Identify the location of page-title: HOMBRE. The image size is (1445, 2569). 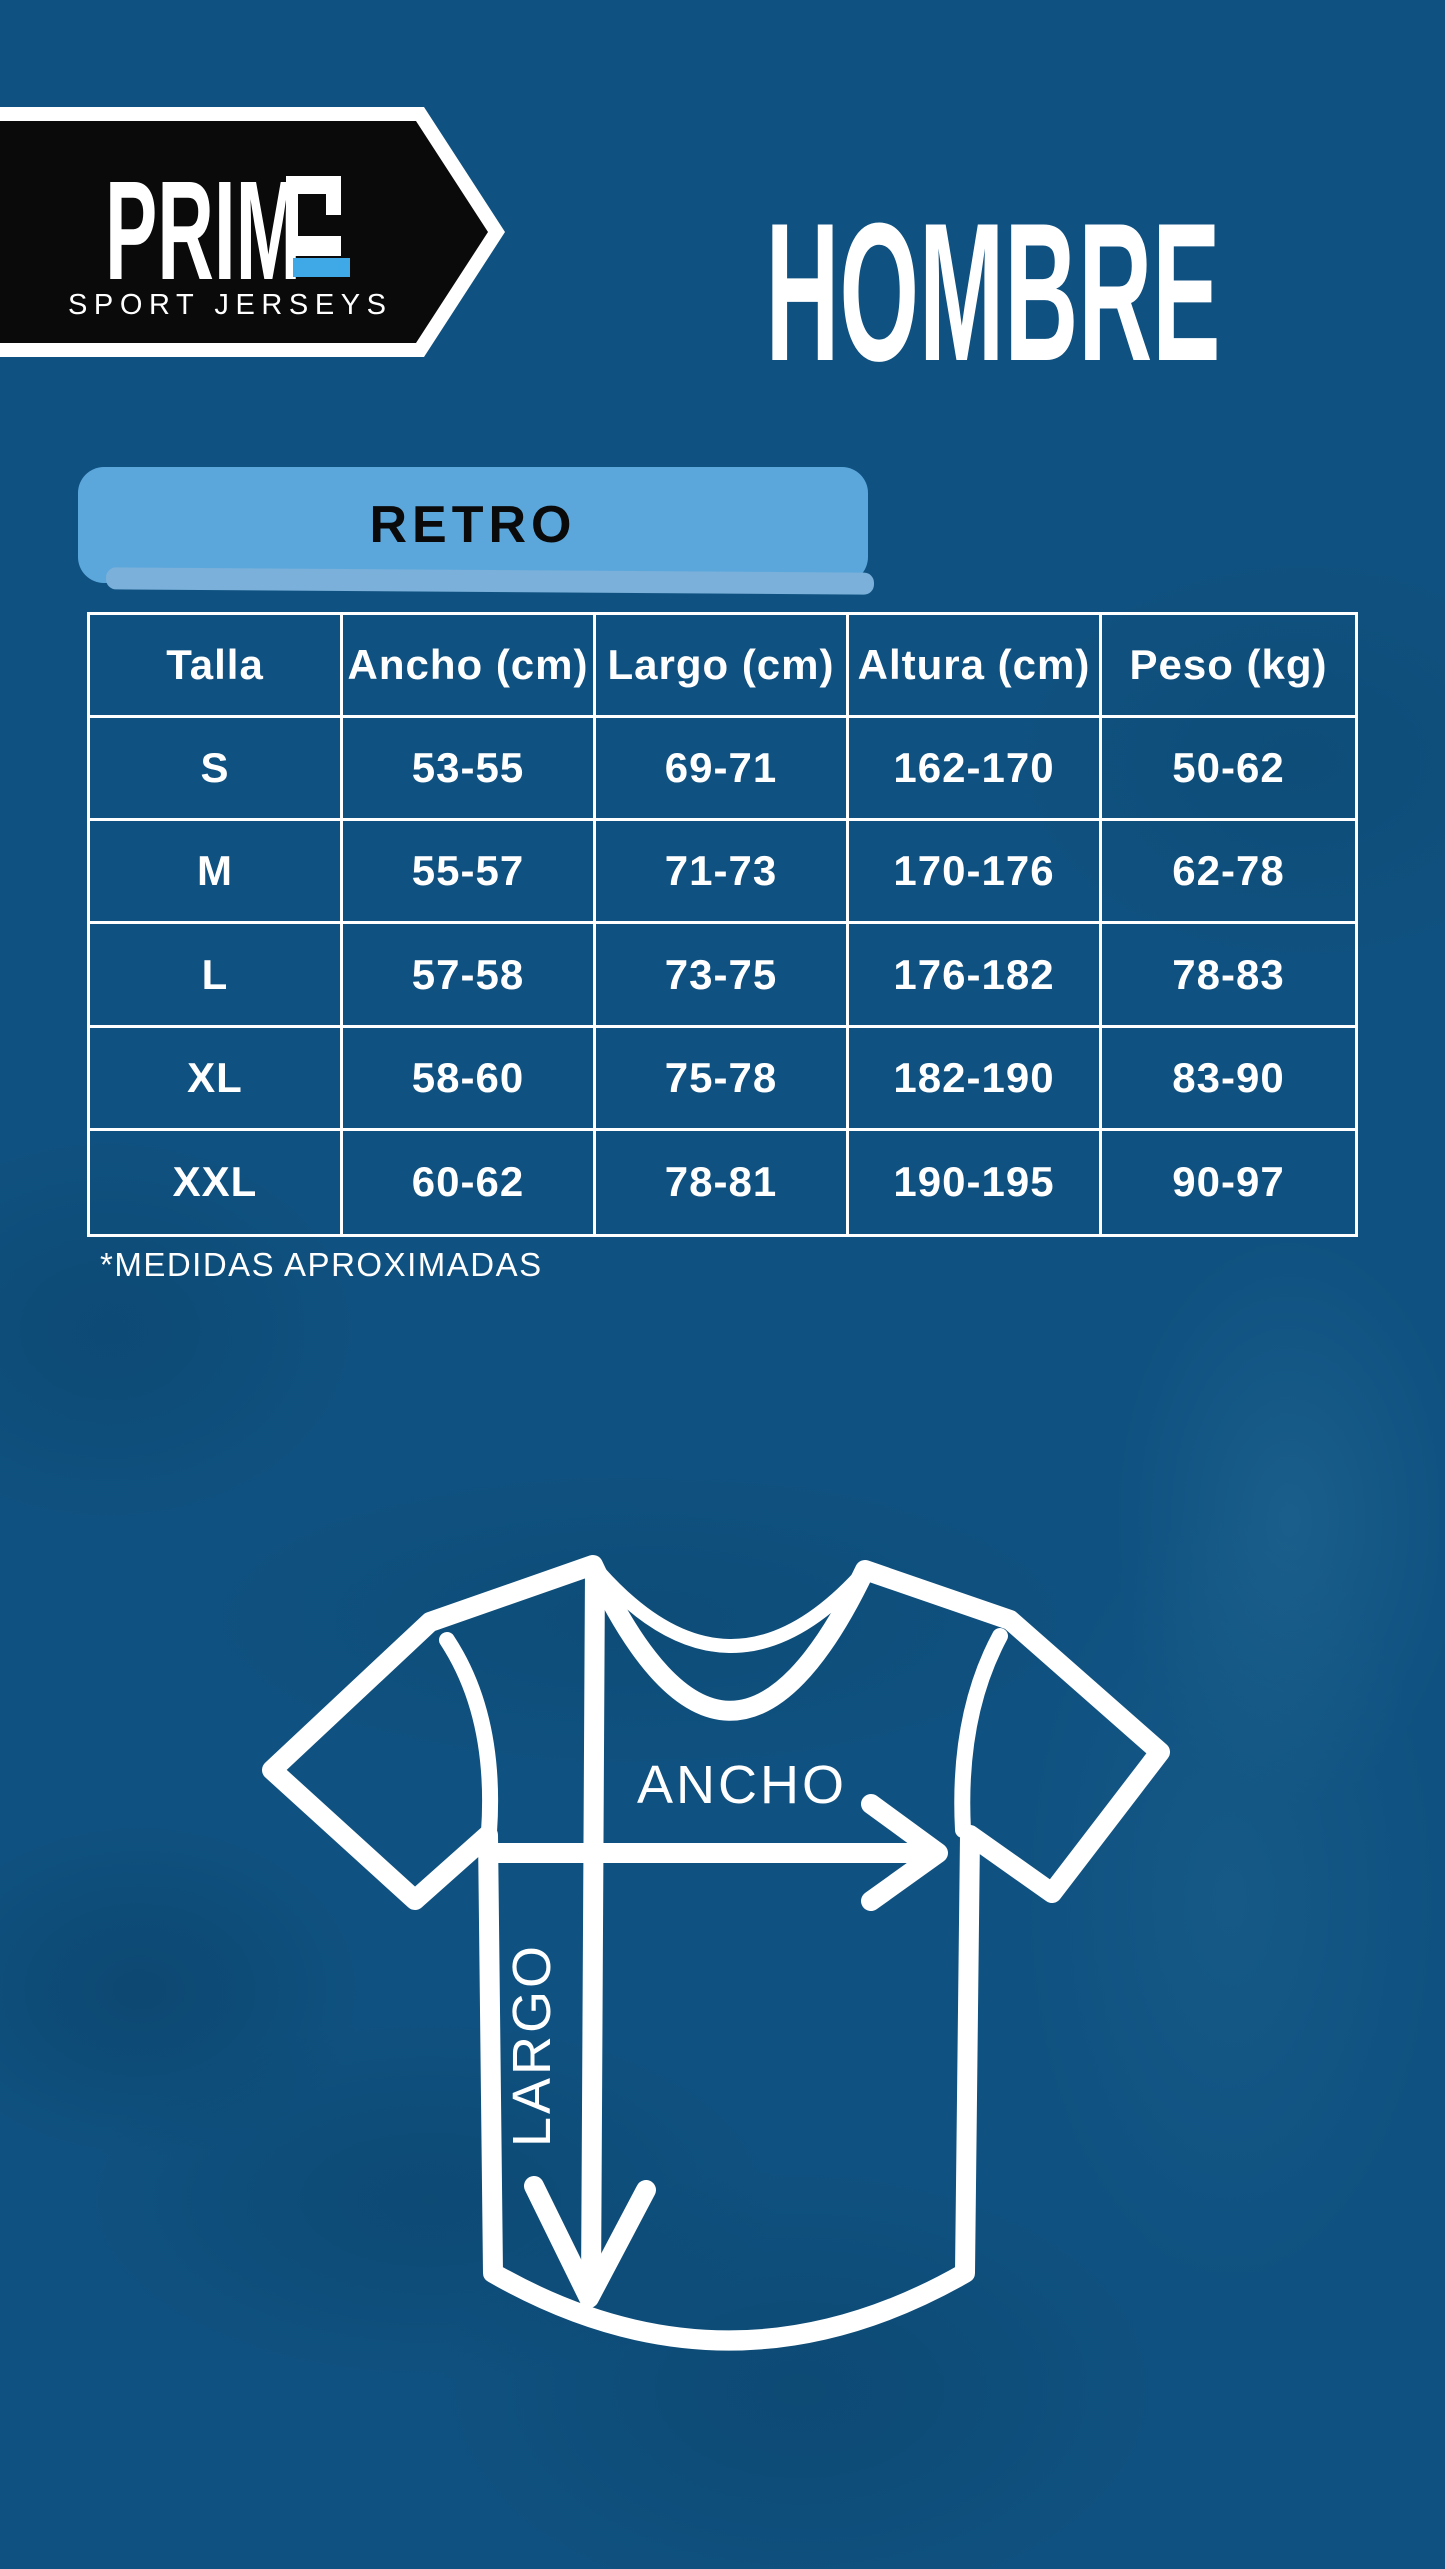
(993, 293).